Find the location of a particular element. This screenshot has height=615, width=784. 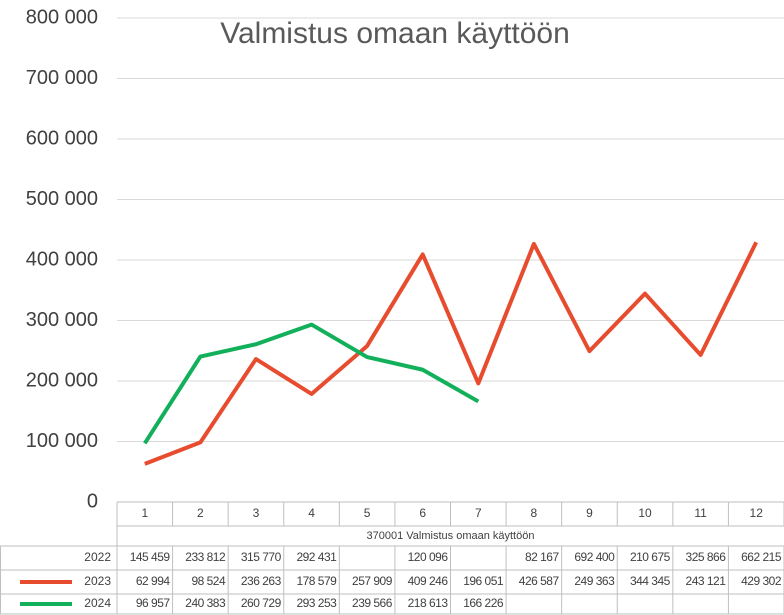

x-tick-label: 12 is located at coordinates (757, 513).